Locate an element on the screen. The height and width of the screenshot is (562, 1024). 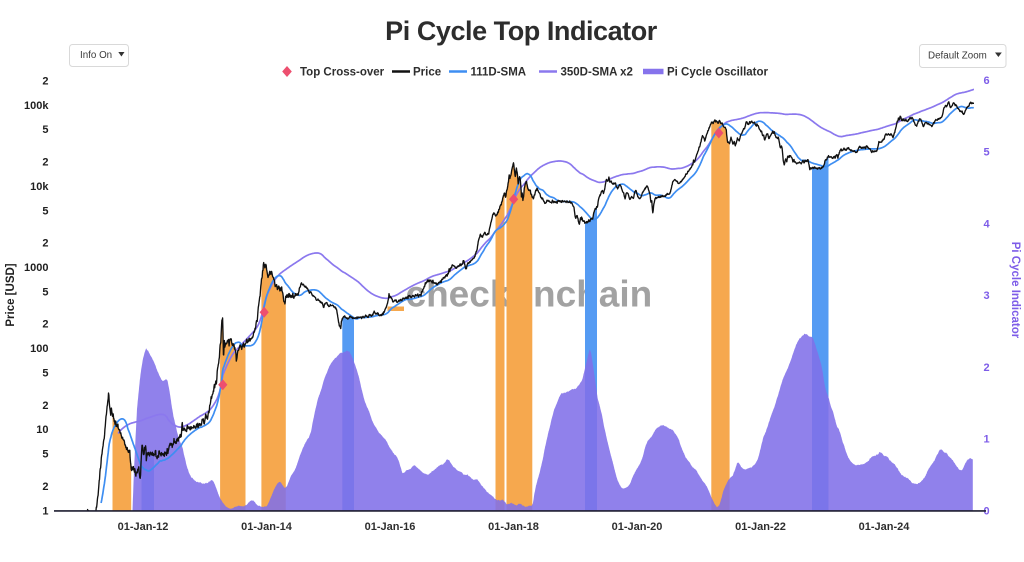
svg-text: Pi Cycle Top Indicator is located at coordinates (521, 31).